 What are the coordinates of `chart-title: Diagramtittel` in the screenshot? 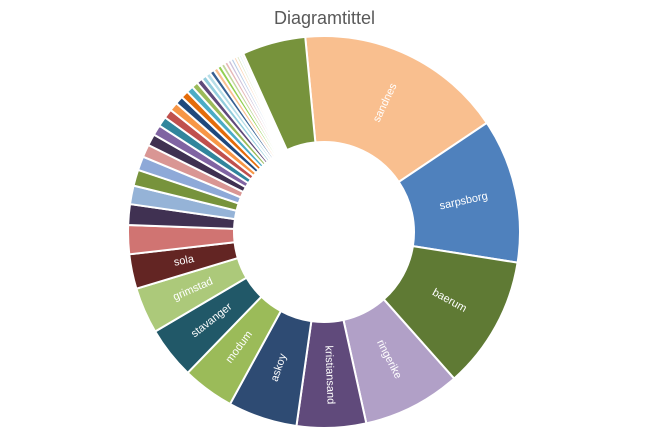 It's located at (324, 18).